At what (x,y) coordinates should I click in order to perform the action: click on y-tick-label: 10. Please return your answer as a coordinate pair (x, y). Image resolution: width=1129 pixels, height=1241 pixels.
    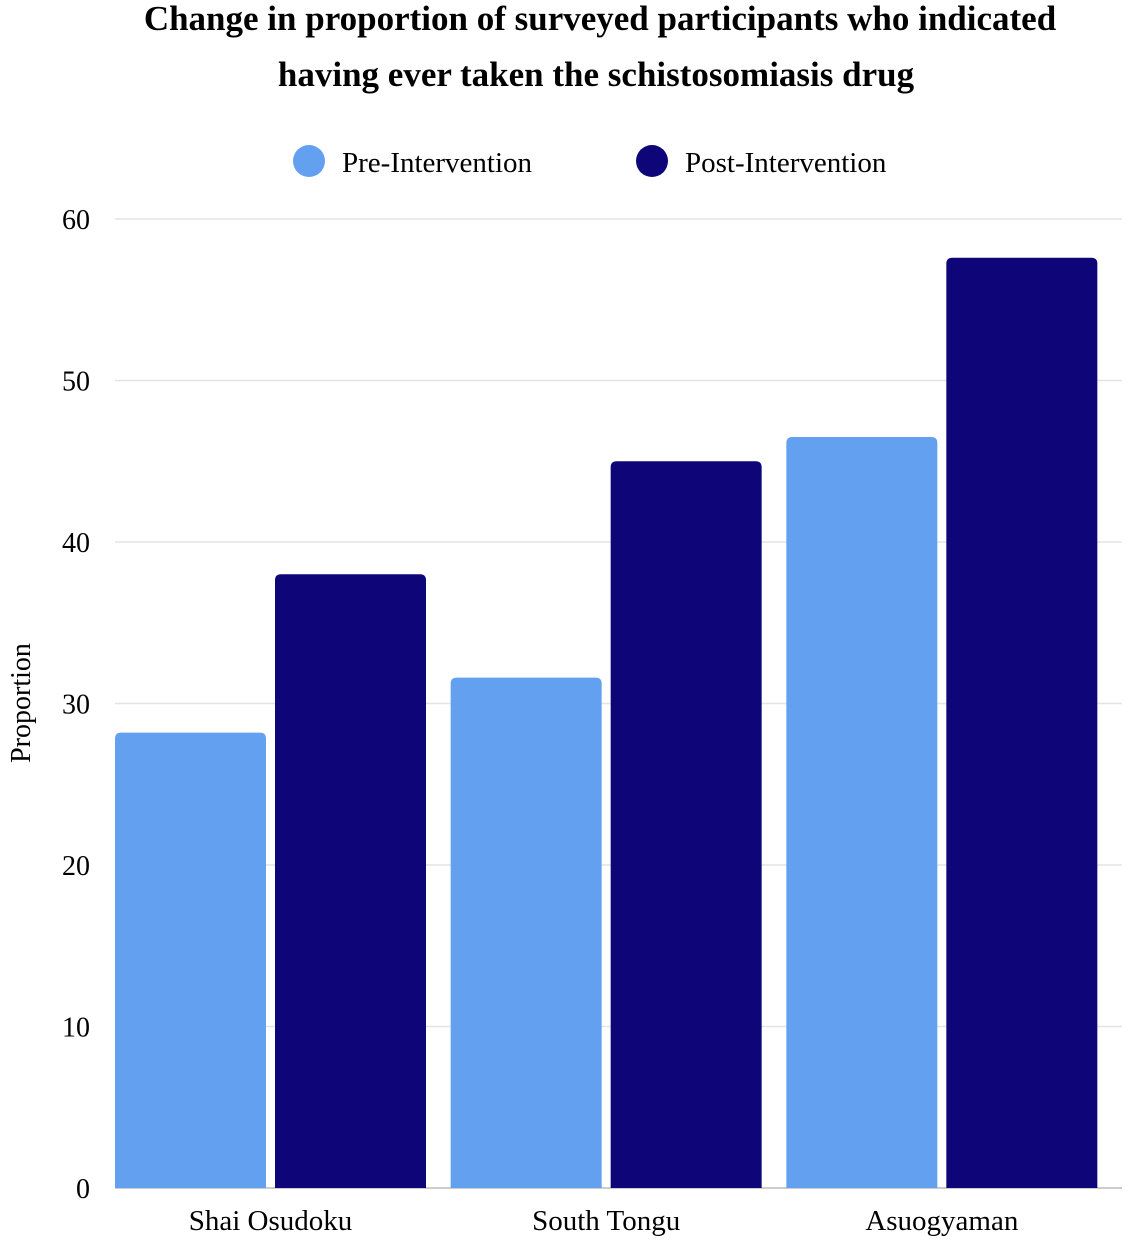
    Looking at the image, I should click on (76, 1028).